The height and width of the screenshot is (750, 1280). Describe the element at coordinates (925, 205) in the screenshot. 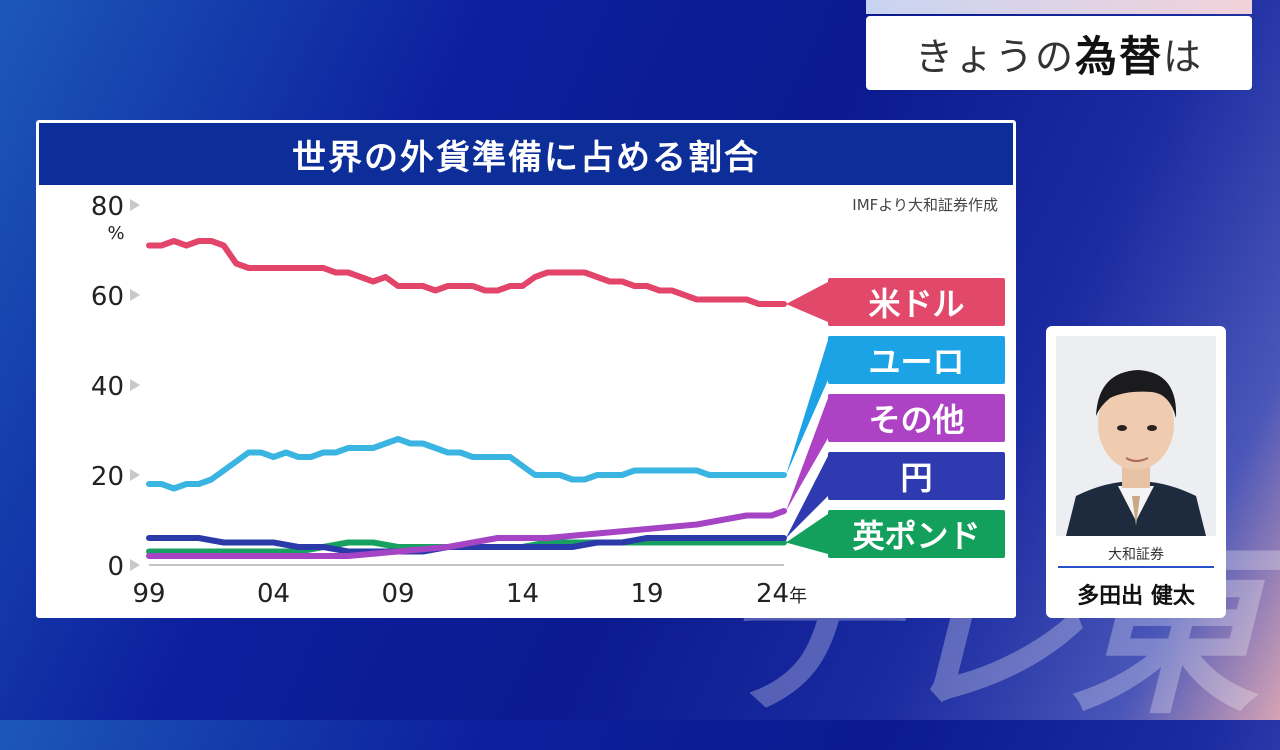

I see `chart-source: IMFより大和証券作成` at that location.